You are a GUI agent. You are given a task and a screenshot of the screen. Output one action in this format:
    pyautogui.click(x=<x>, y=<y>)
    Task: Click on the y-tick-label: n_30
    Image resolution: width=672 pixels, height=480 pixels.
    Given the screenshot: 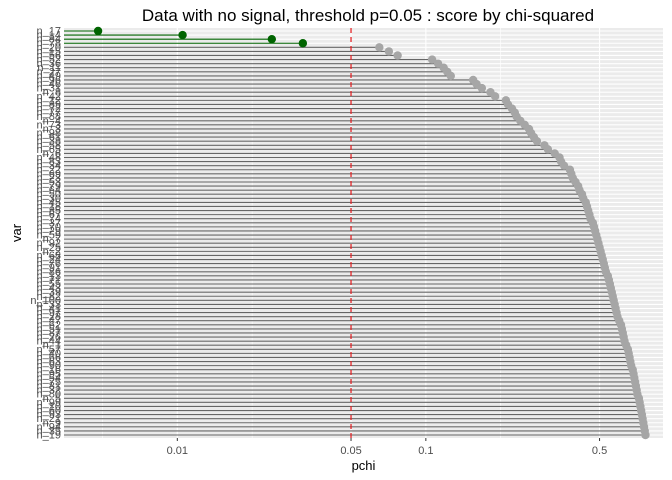 What is the action you would take?
    pyautogui.click(x=49, y=199)
    